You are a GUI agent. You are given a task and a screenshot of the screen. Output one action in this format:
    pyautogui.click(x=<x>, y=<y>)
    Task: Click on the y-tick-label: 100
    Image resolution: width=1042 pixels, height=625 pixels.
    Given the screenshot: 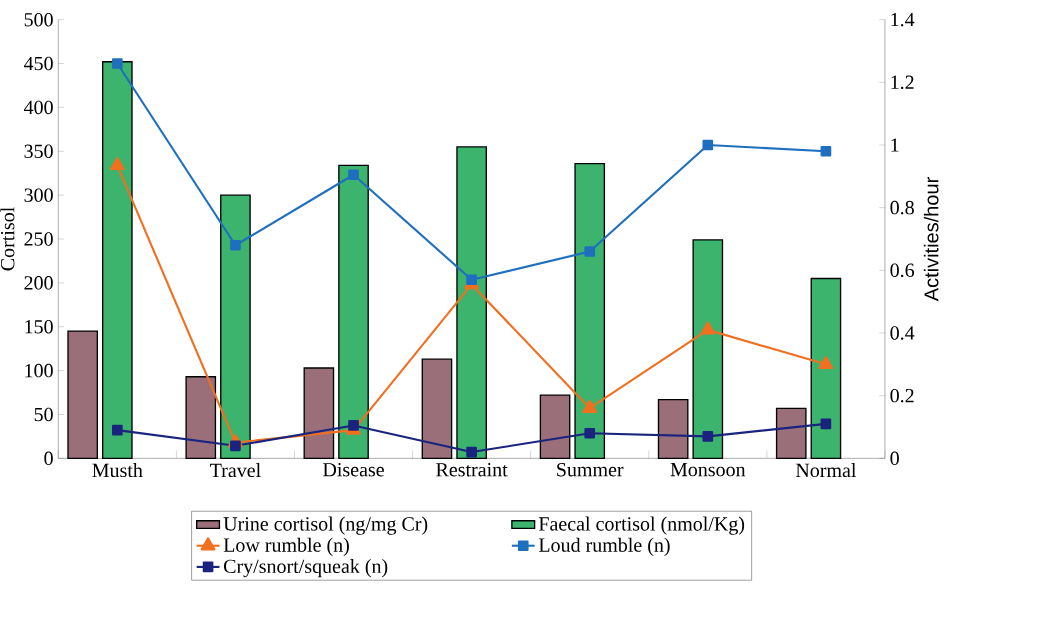 What is the action you would take?
    pyautogui.click(x=39, y=370)
    